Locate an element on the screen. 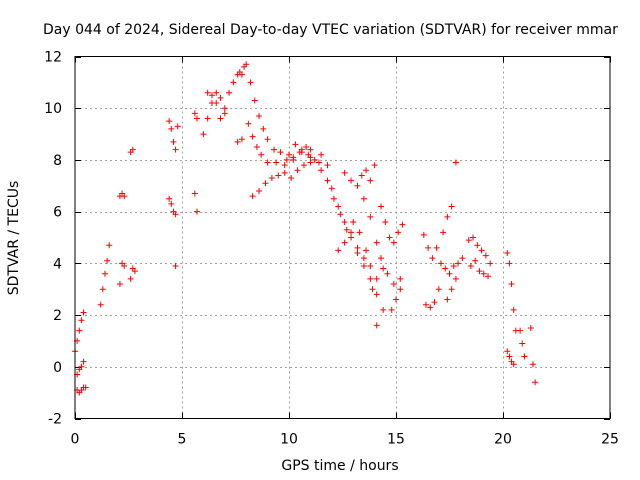 The width and height of the screenshot is (640, 480). y-tick-label: 0 is located at coordinates (57, 368).